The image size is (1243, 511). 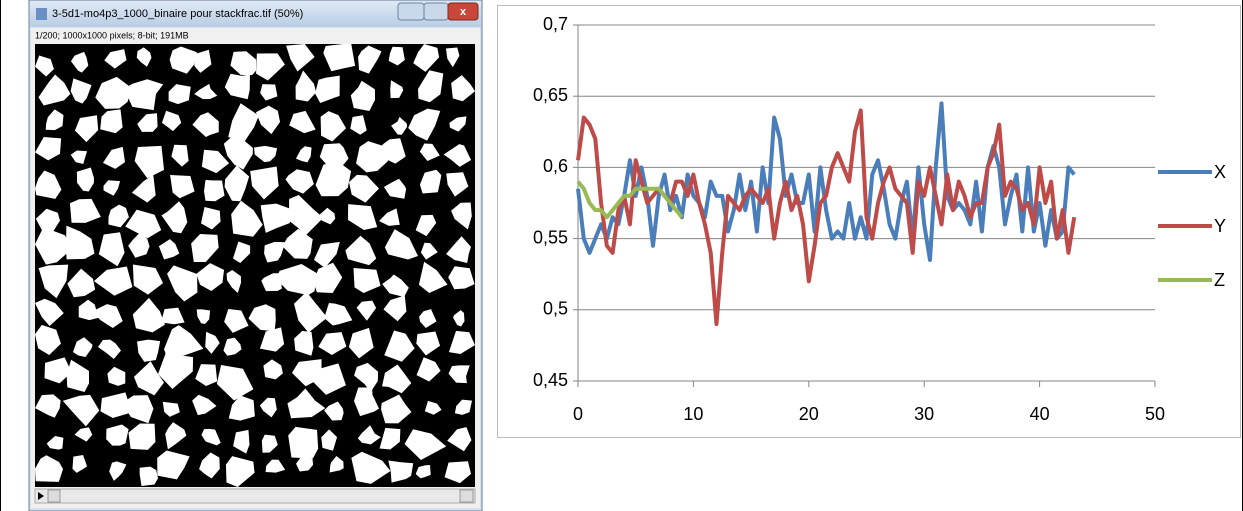 What do you see at coordinates (555, 309) in the screenshot?
I see `y-tick-label: 0,5` at bounding box center [555, 309].